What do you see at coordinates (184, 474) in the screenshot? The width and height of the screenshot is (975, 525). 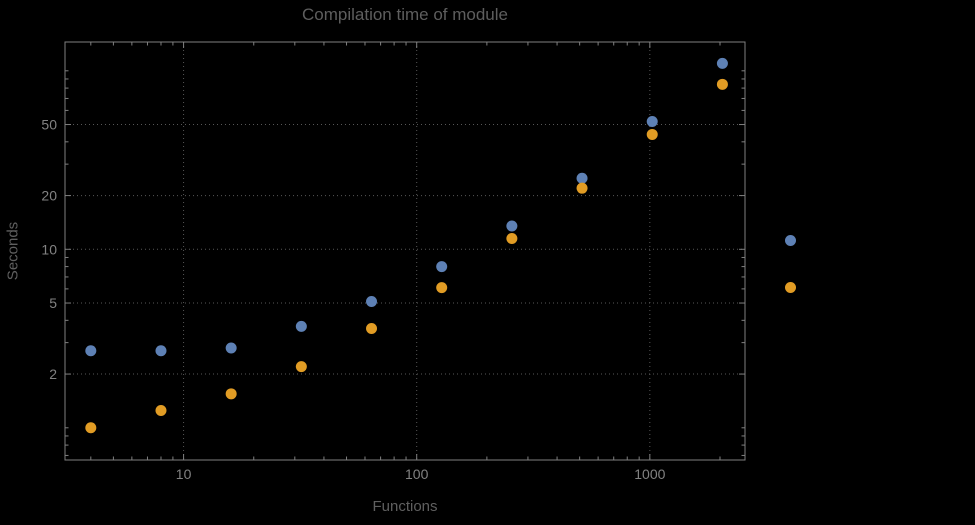 I see `x-tick-label: 10` at bounding box center [184, 474].